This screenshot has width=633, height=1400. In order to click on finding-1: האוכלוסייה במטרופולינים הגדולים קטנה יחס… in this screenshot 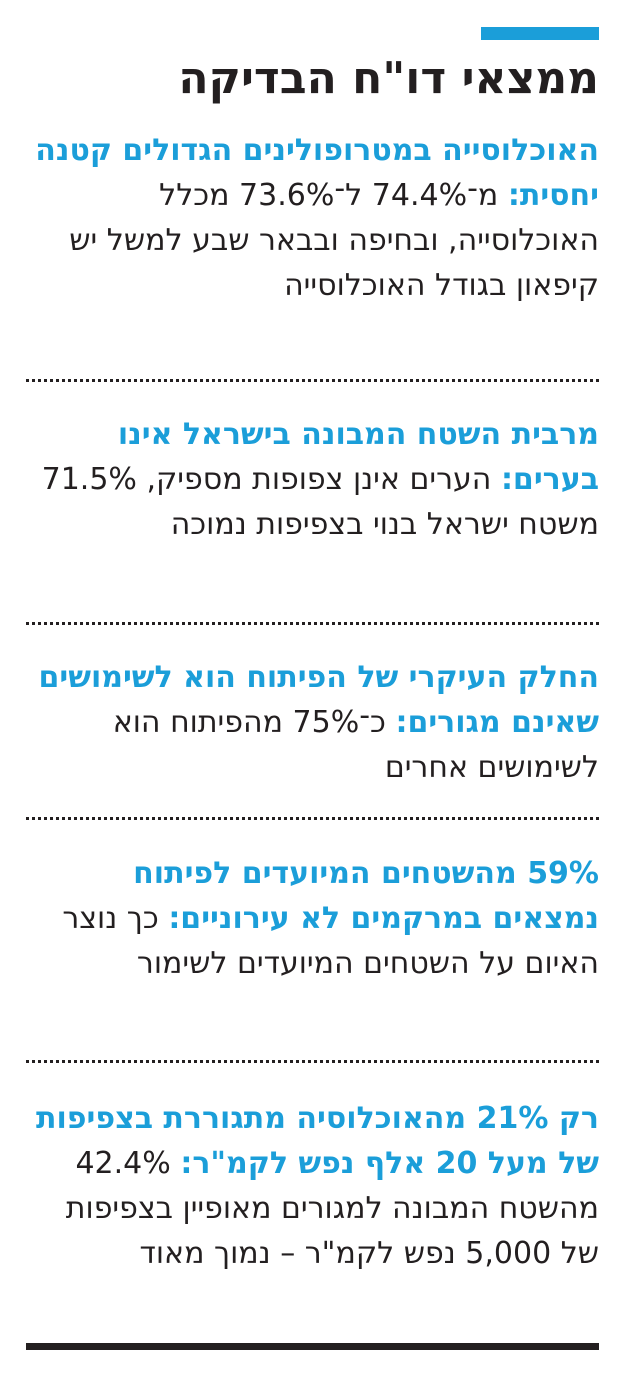, I will do `click(312, 218)`.